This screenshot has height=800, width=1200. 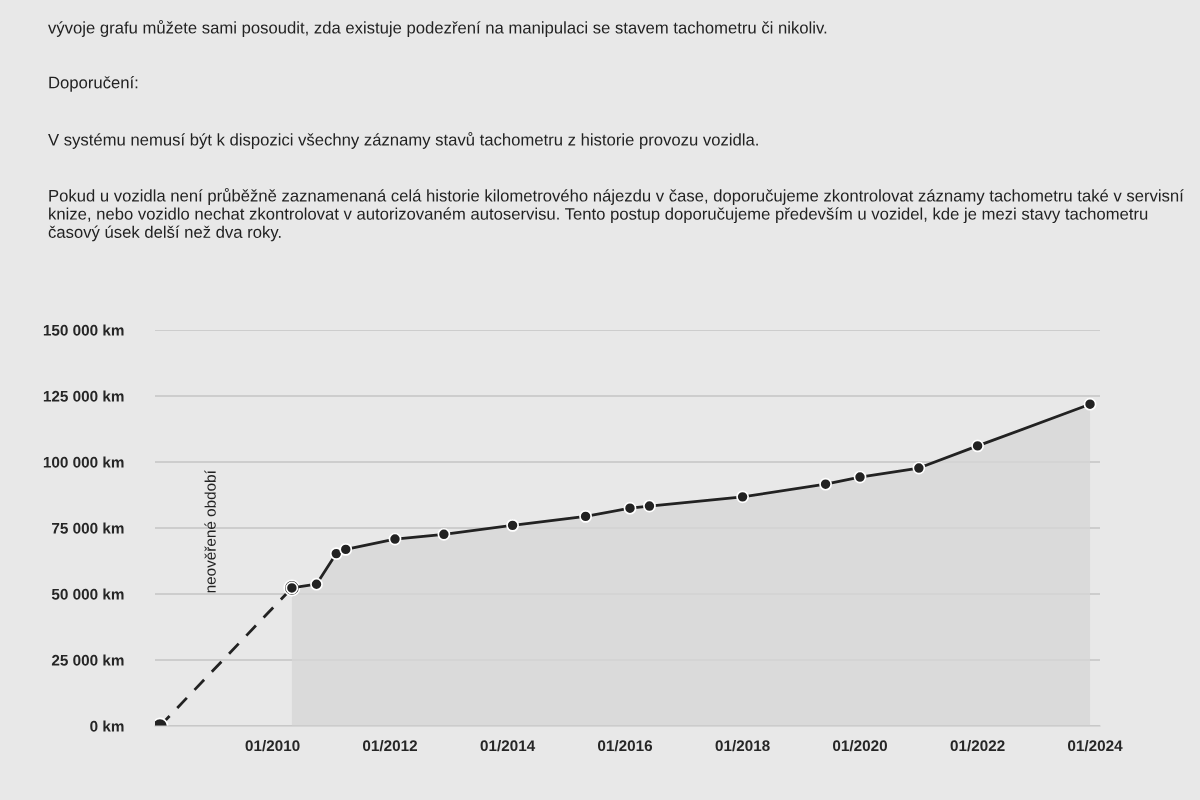 What do you see at coordinates (742, 745) in the screenshot?
I see `x-tick-label: 01/2018` at bounding box center [742, 745].